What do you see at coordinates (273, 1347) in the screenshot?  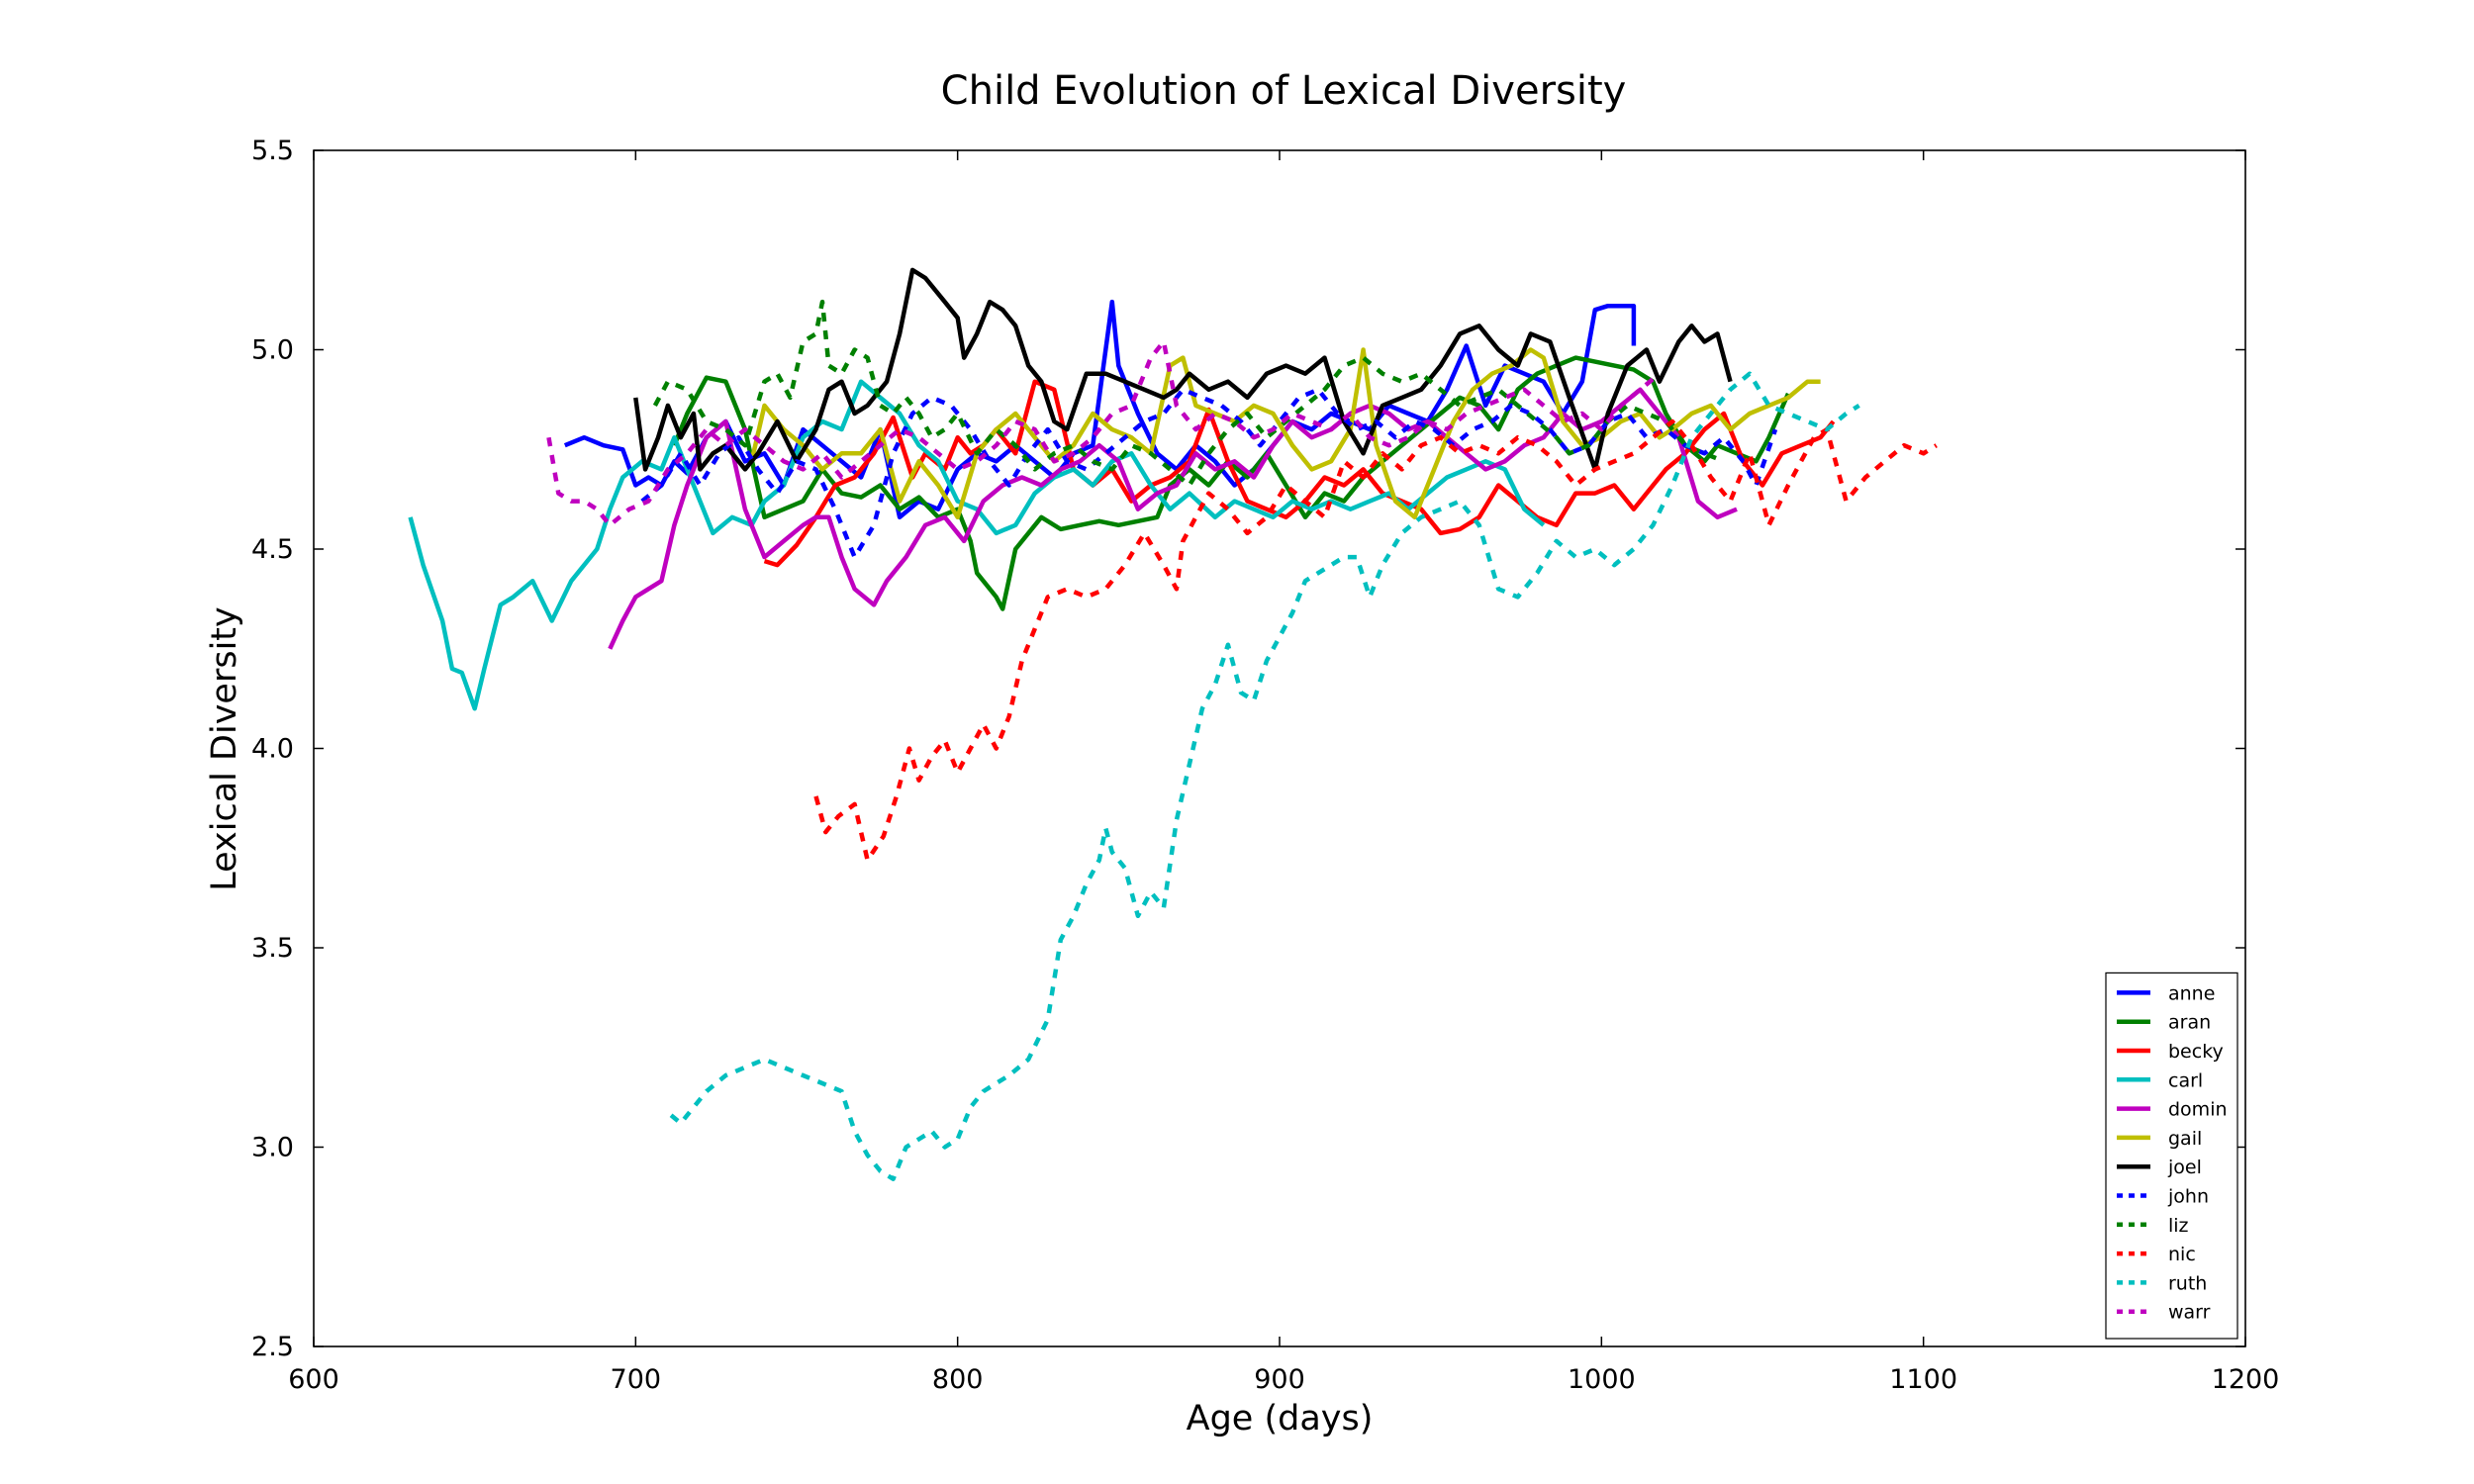 I see `y-tick-label: 2.5` at bounding box center [273, 1347].